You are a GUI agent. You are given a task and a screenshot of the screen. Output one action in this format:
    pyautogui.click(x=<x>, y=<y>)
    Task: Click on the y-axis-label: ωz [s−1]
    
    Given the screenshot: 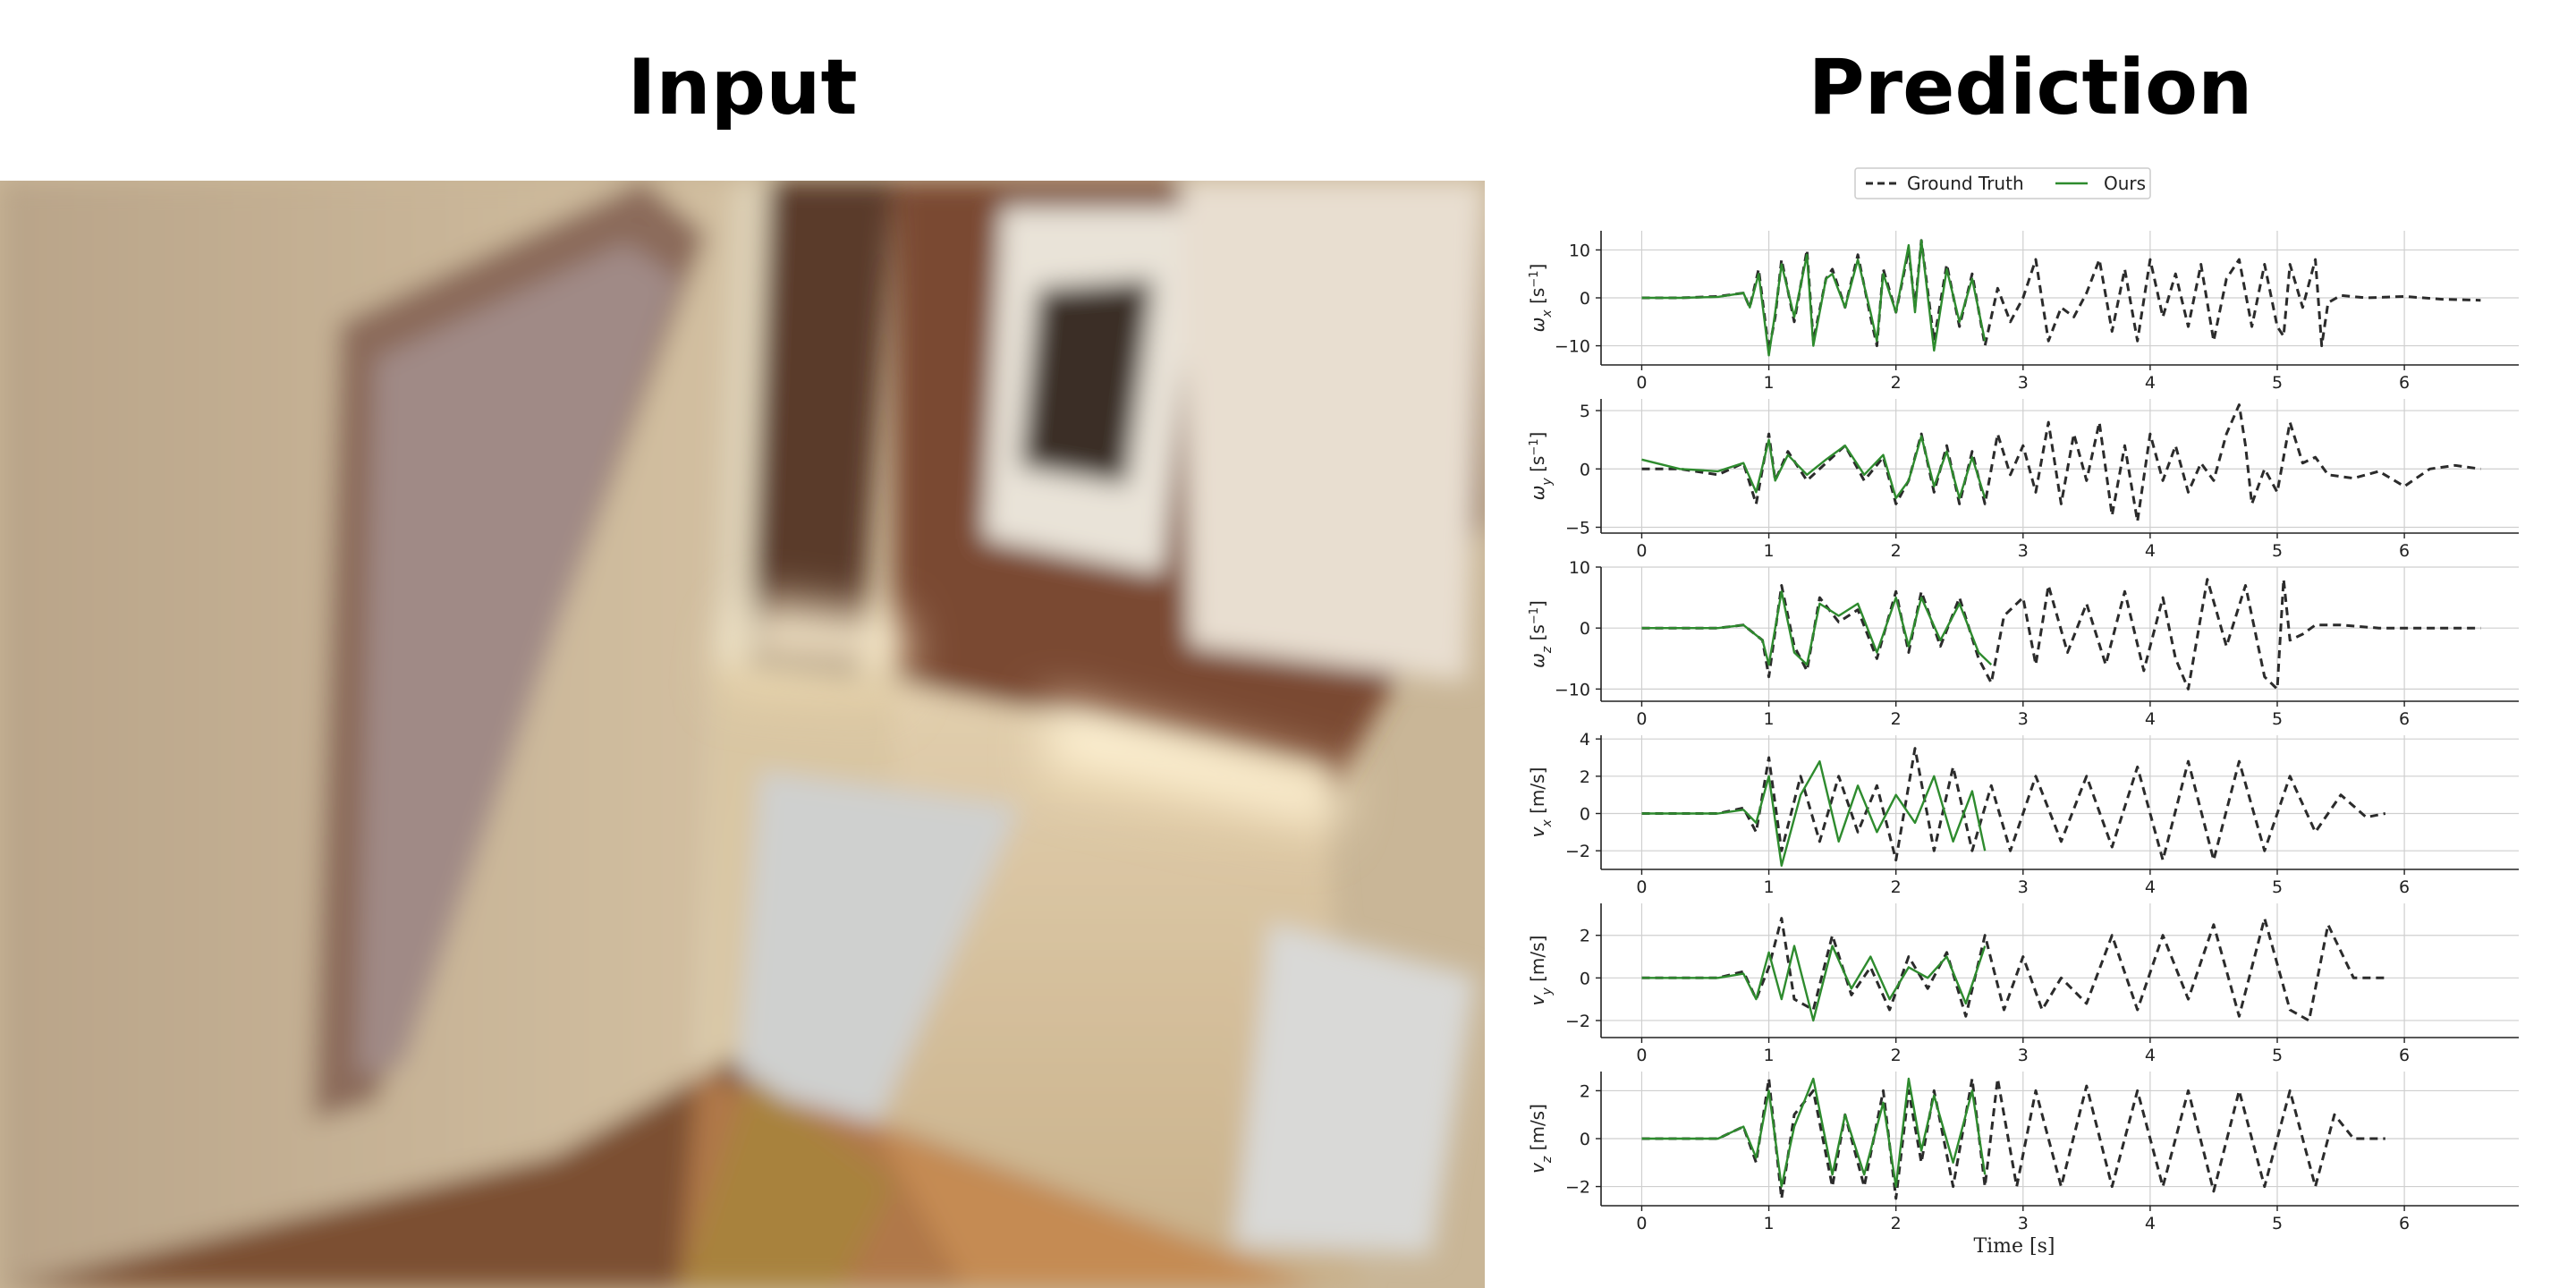 What is the action you would take?
    pyautogui.click(x=1541, y=634)
    